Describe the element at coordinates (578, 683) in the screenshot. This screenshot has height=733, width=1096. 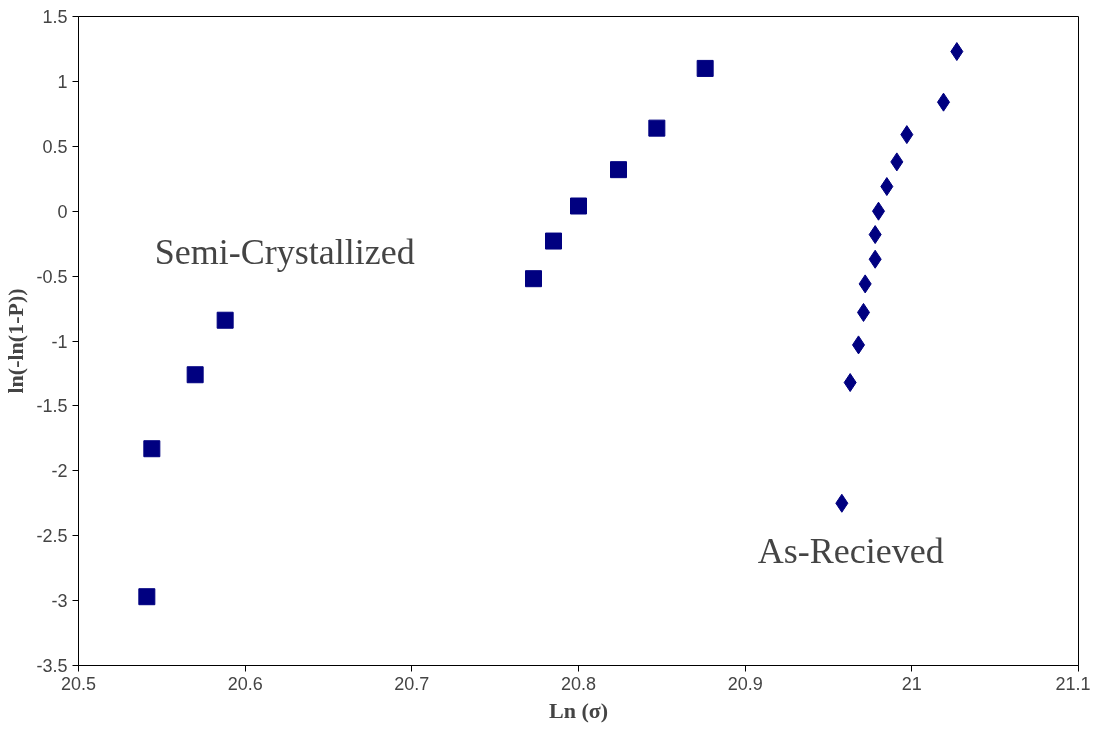
I see `x-tick-label: 20.8` at that location.